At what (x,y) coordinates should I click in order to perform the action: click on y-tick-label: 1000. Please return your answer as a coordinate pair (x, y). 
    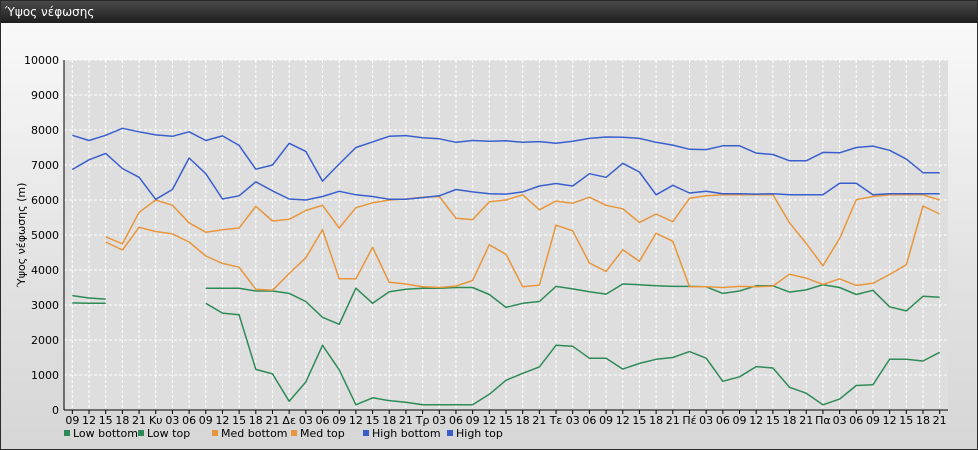
    Looking at the image, I should click on (45, 375).